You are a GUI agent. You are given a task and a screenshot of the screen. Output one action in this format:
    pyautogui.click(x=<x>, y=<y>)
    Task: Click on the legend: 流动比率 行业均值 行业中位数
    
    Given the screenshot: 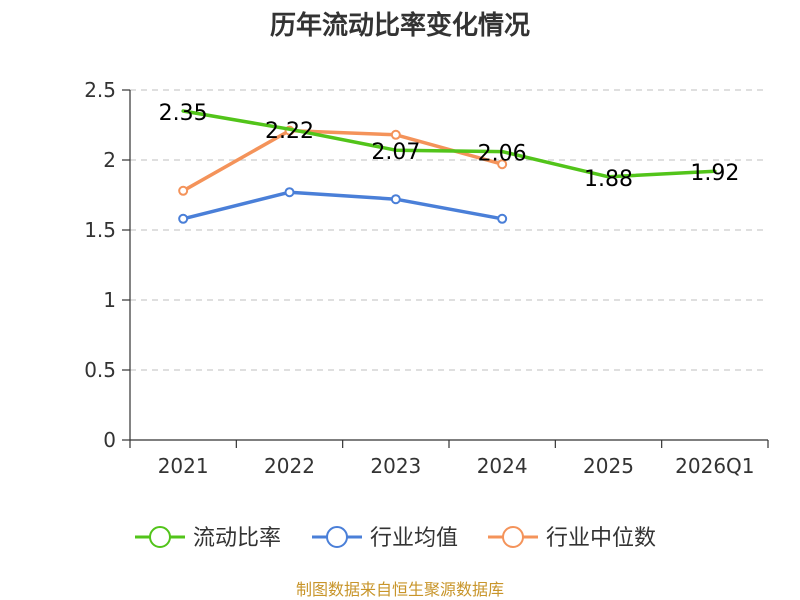 What is the action you would take?
    pyautogui.click(x=395, y=538)
    